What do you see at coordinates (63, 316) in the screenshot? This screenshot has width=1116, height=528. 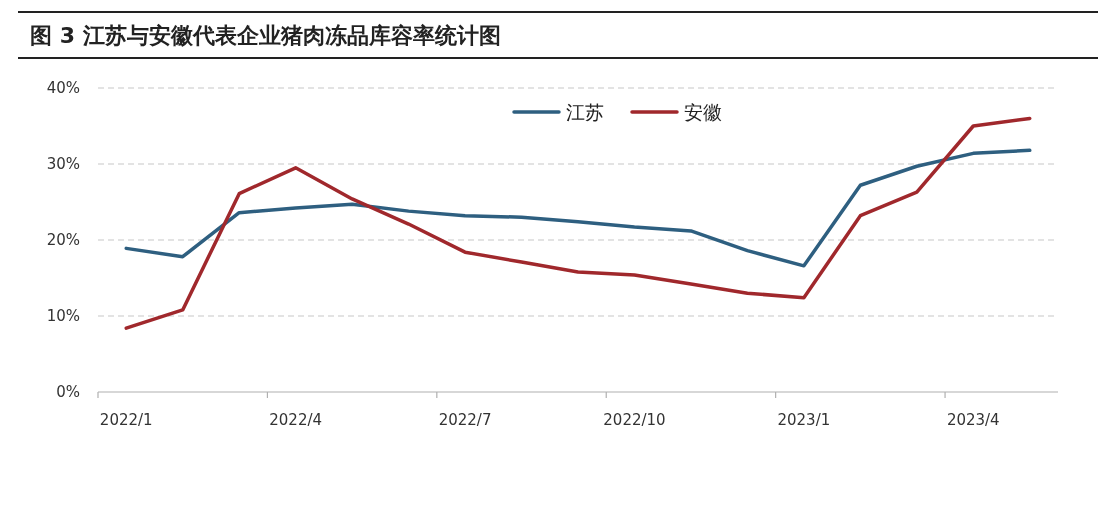 I see `y-tick-label: 10%` at bounding box center [63, 316].